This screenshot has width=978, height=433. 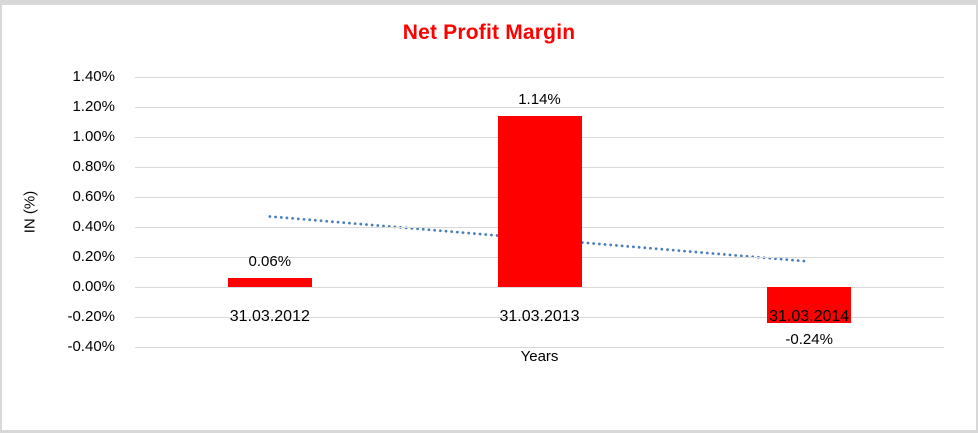 I want to click on y-axis-tick-label: -0.40%, so click(x=91, y=346).